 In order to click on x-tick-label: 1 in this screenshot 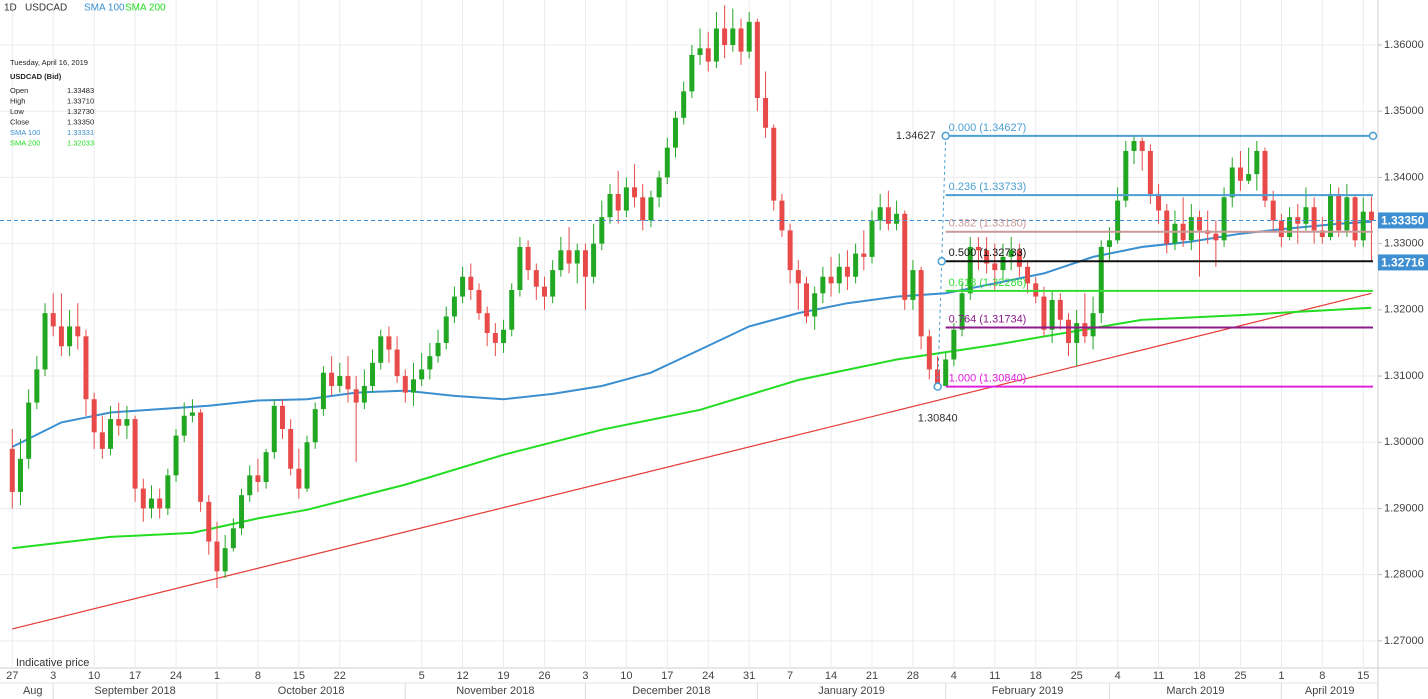, I will do `click(1281, 676)`.